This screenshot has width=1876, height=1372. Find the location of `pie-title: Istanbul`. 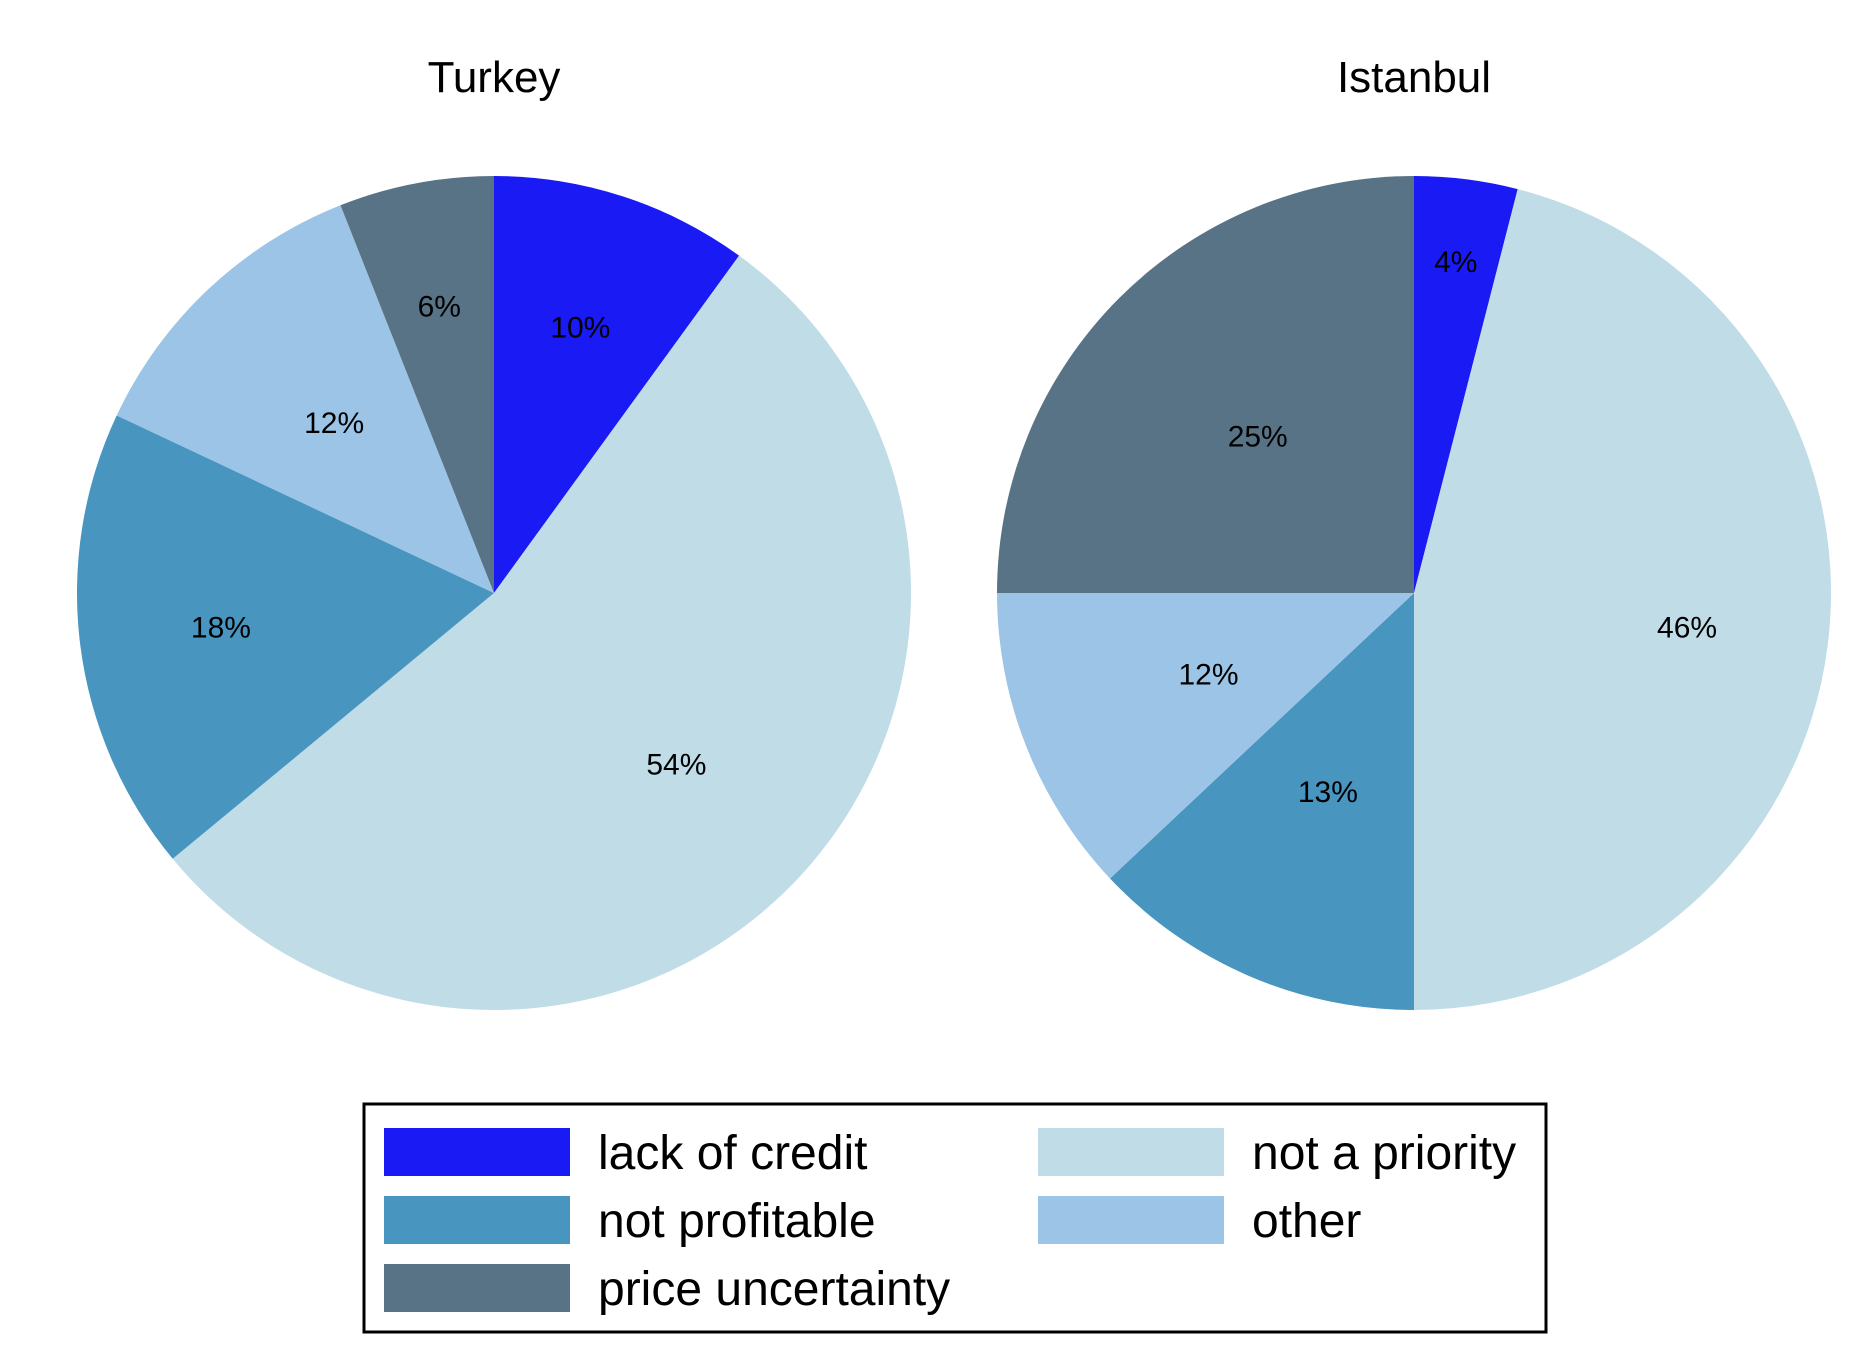

pie-title: Istanbul is located at coordinates (1414, 77).